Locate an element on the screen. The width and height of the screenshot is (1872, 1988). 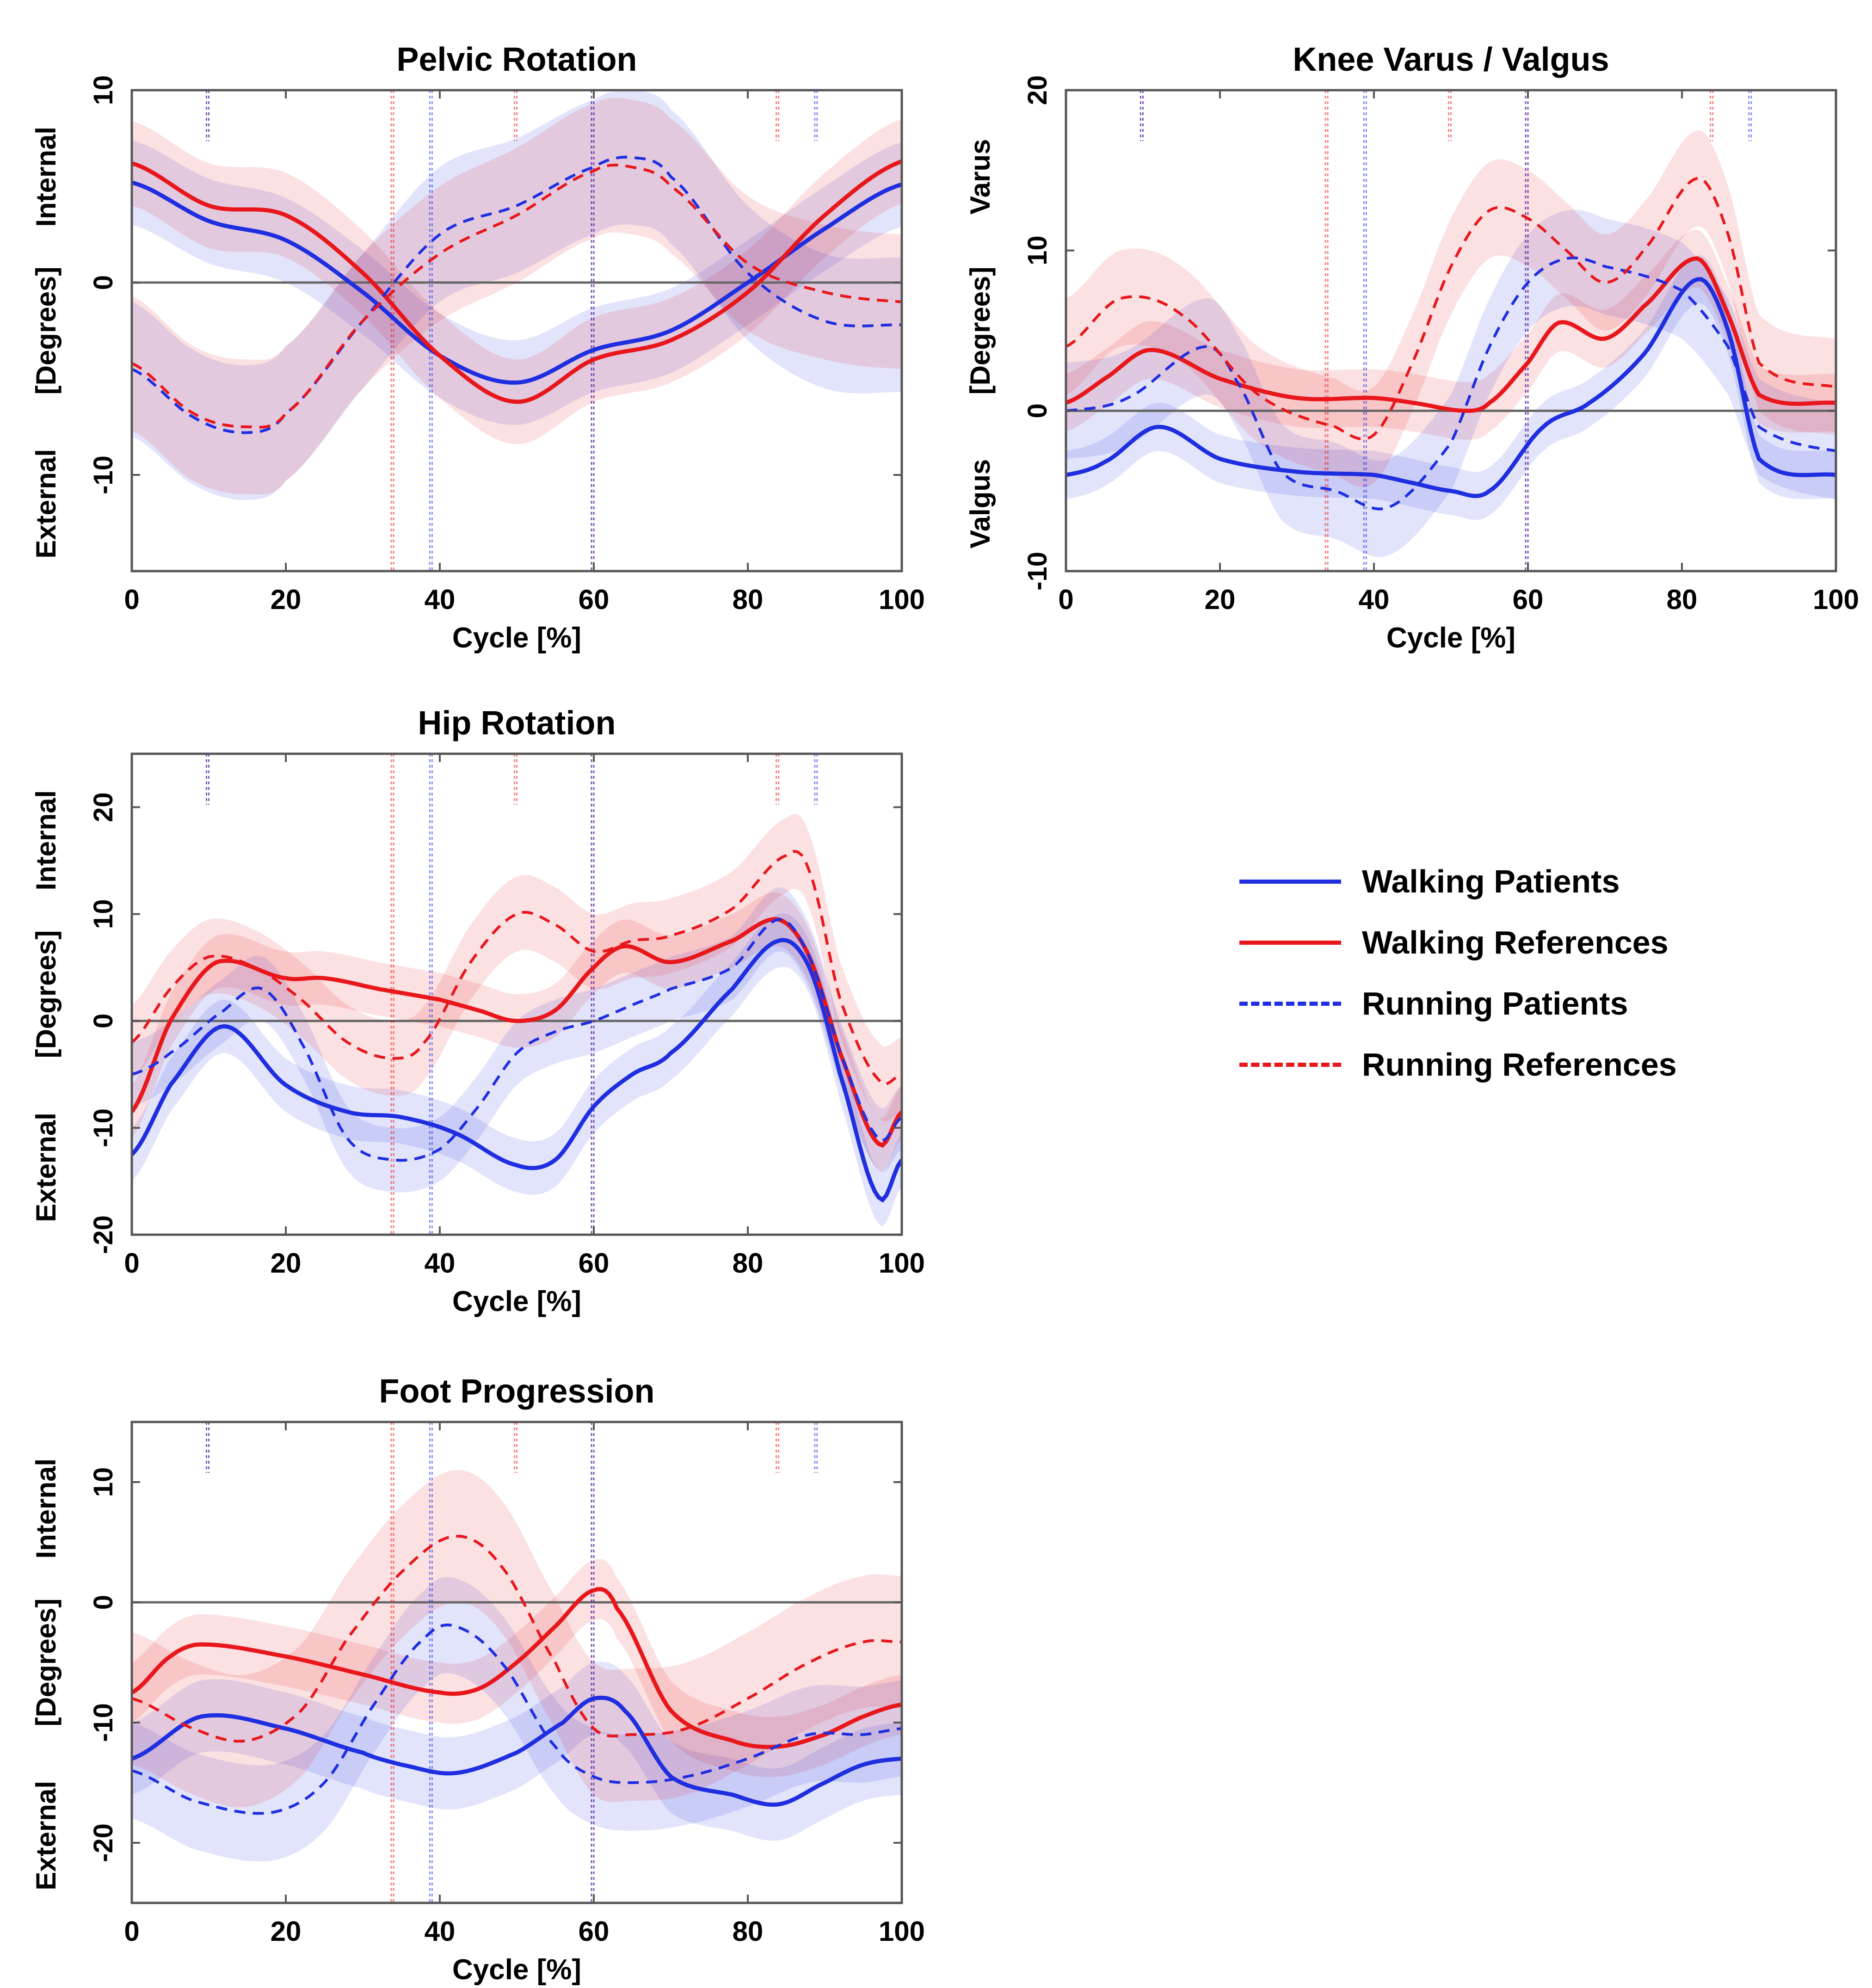
chart-title: Hip Rotation is located at coordinates (517, 723).